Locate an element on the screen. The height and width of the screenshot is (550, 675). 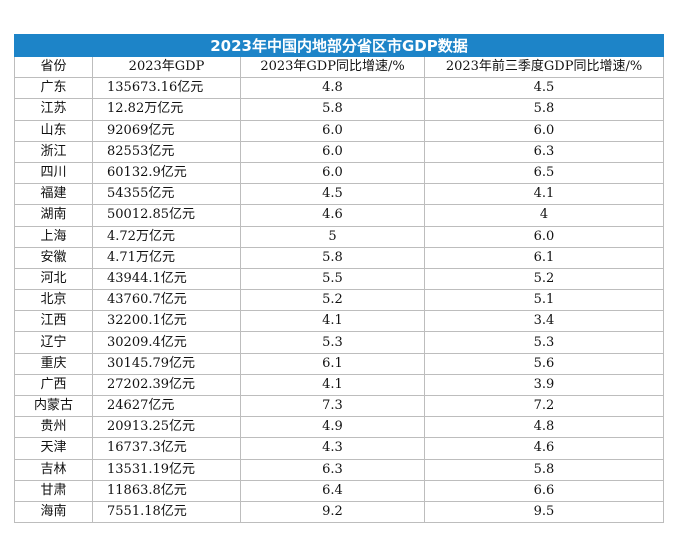
gdp-cell: 135673.16亿元 is located at coordinates (166, 88).